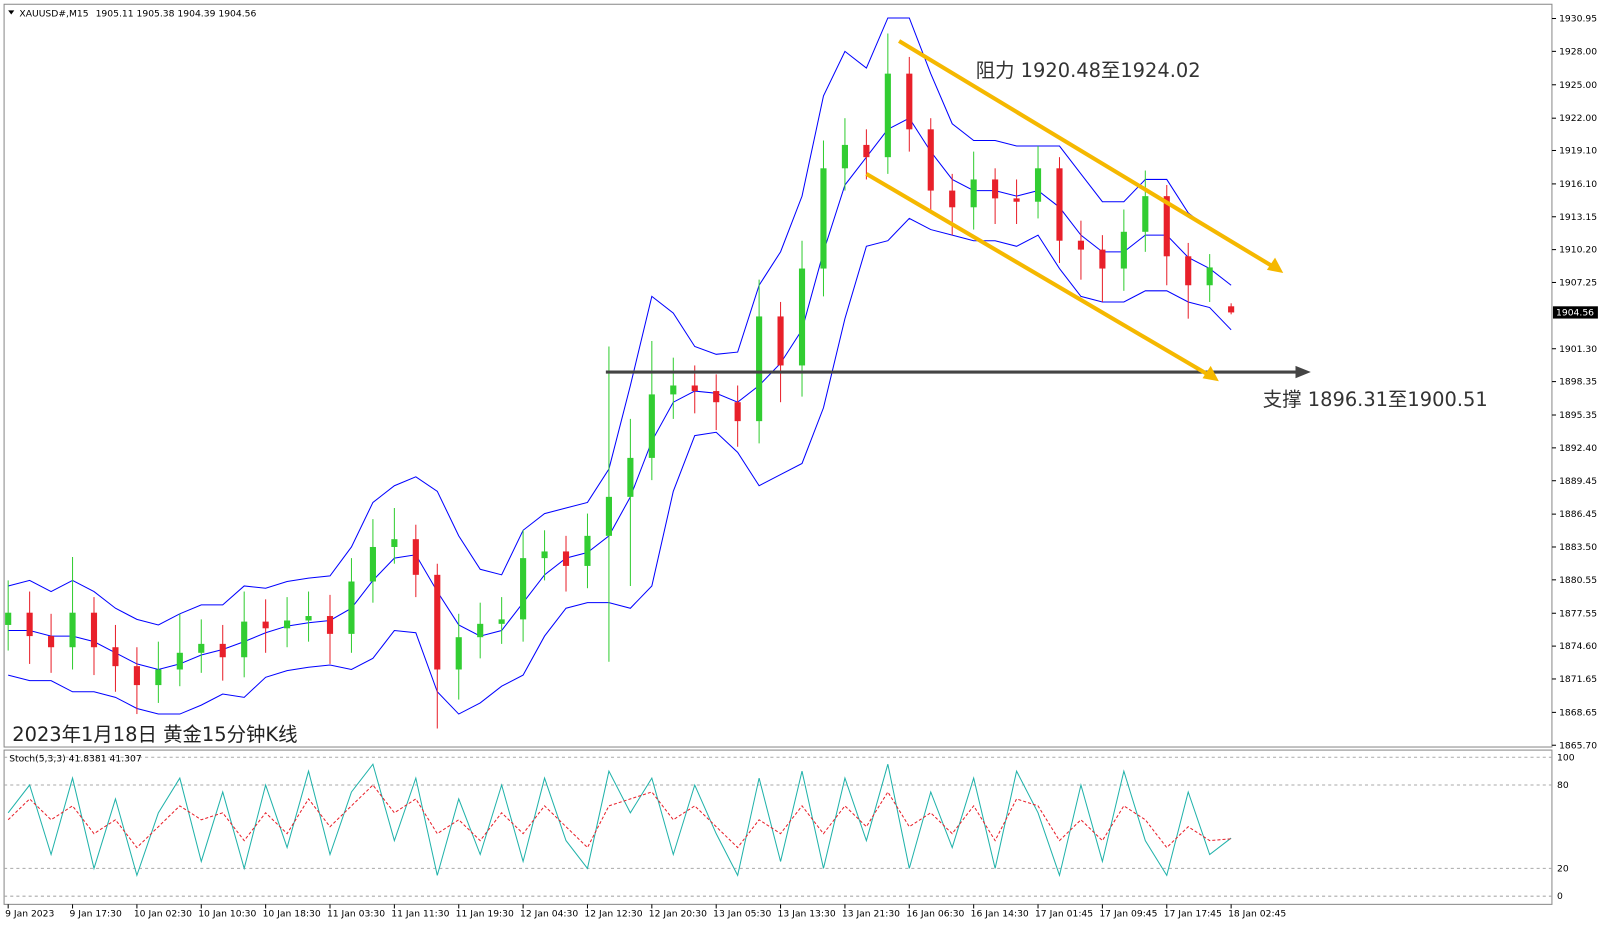  Describe the element at coordinates (1578, 481) in the screenshot. I see `y-tick-label: 1889.45` at that location.